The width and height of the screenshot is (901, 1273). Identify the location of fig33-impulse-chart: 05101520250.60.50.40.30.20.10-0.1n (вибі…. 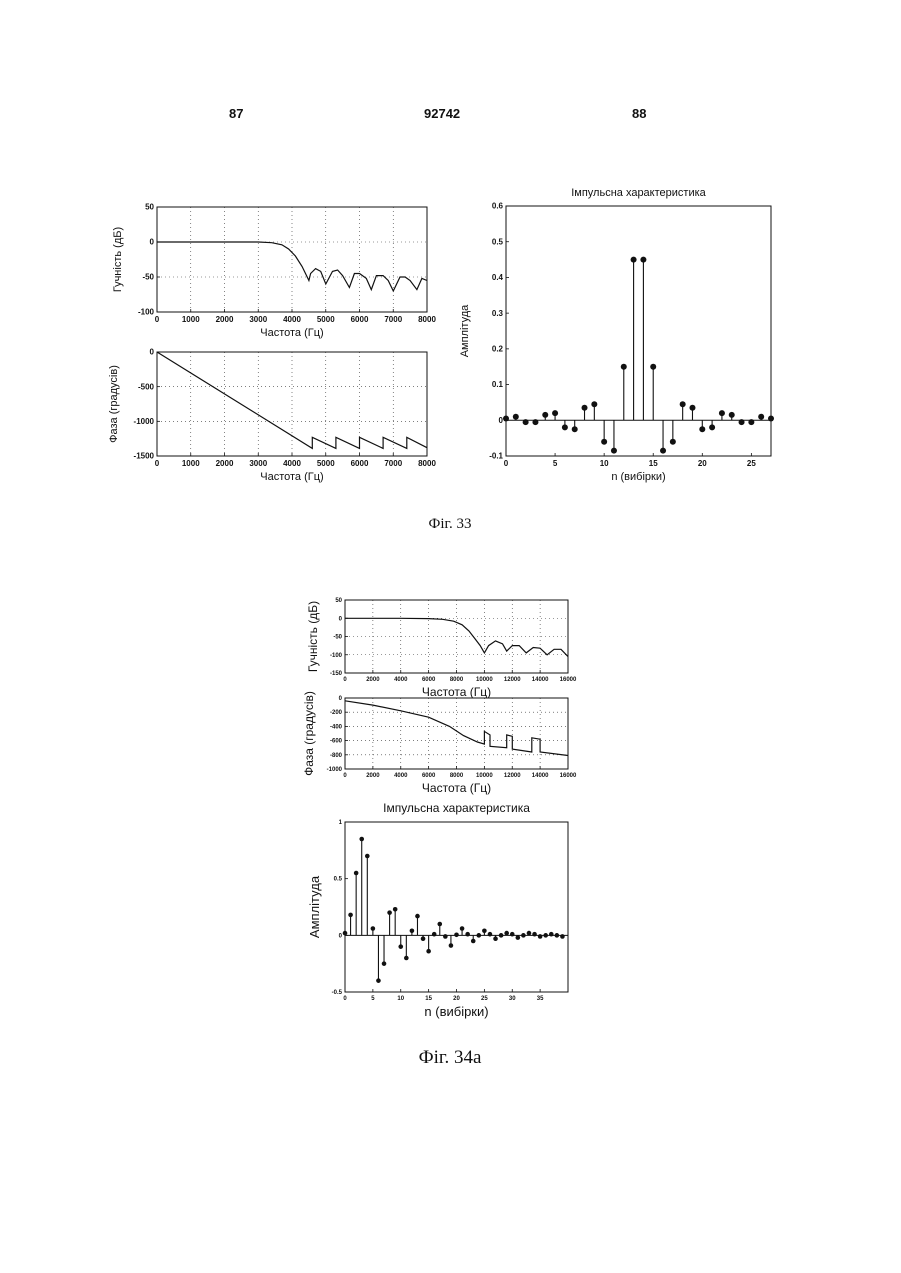
(616, 335).